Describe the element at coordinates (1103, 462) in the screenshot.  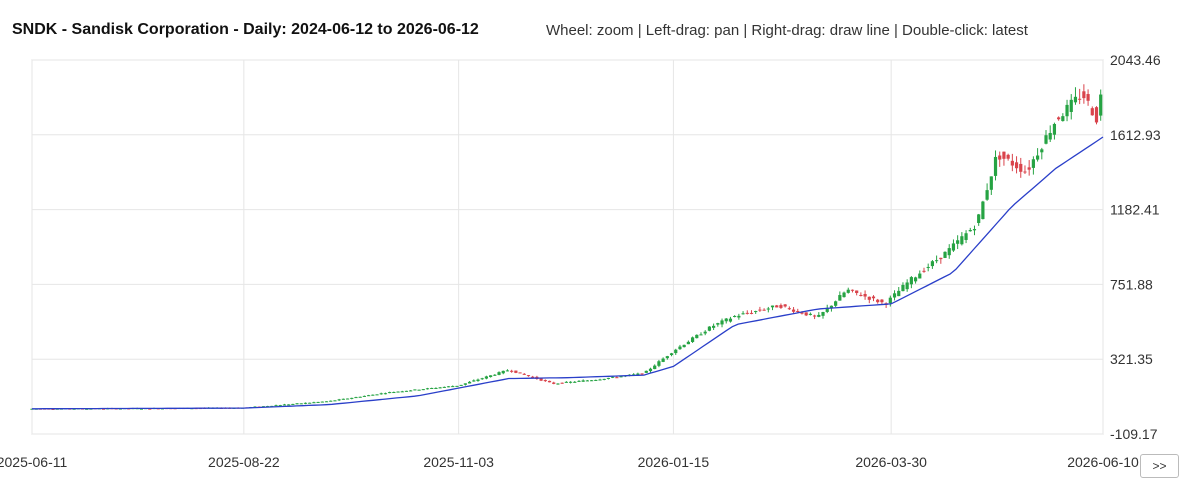
I see `x-tick-label: 2026-06-10` at that location.